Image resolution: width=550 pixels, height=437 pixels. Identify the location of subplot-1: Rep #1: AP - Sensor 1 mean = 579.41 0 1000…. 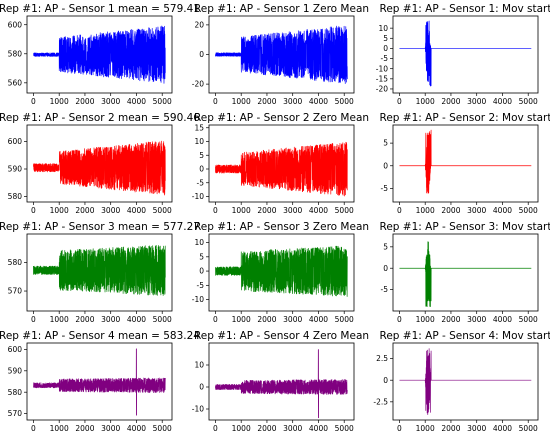
(100, 54).